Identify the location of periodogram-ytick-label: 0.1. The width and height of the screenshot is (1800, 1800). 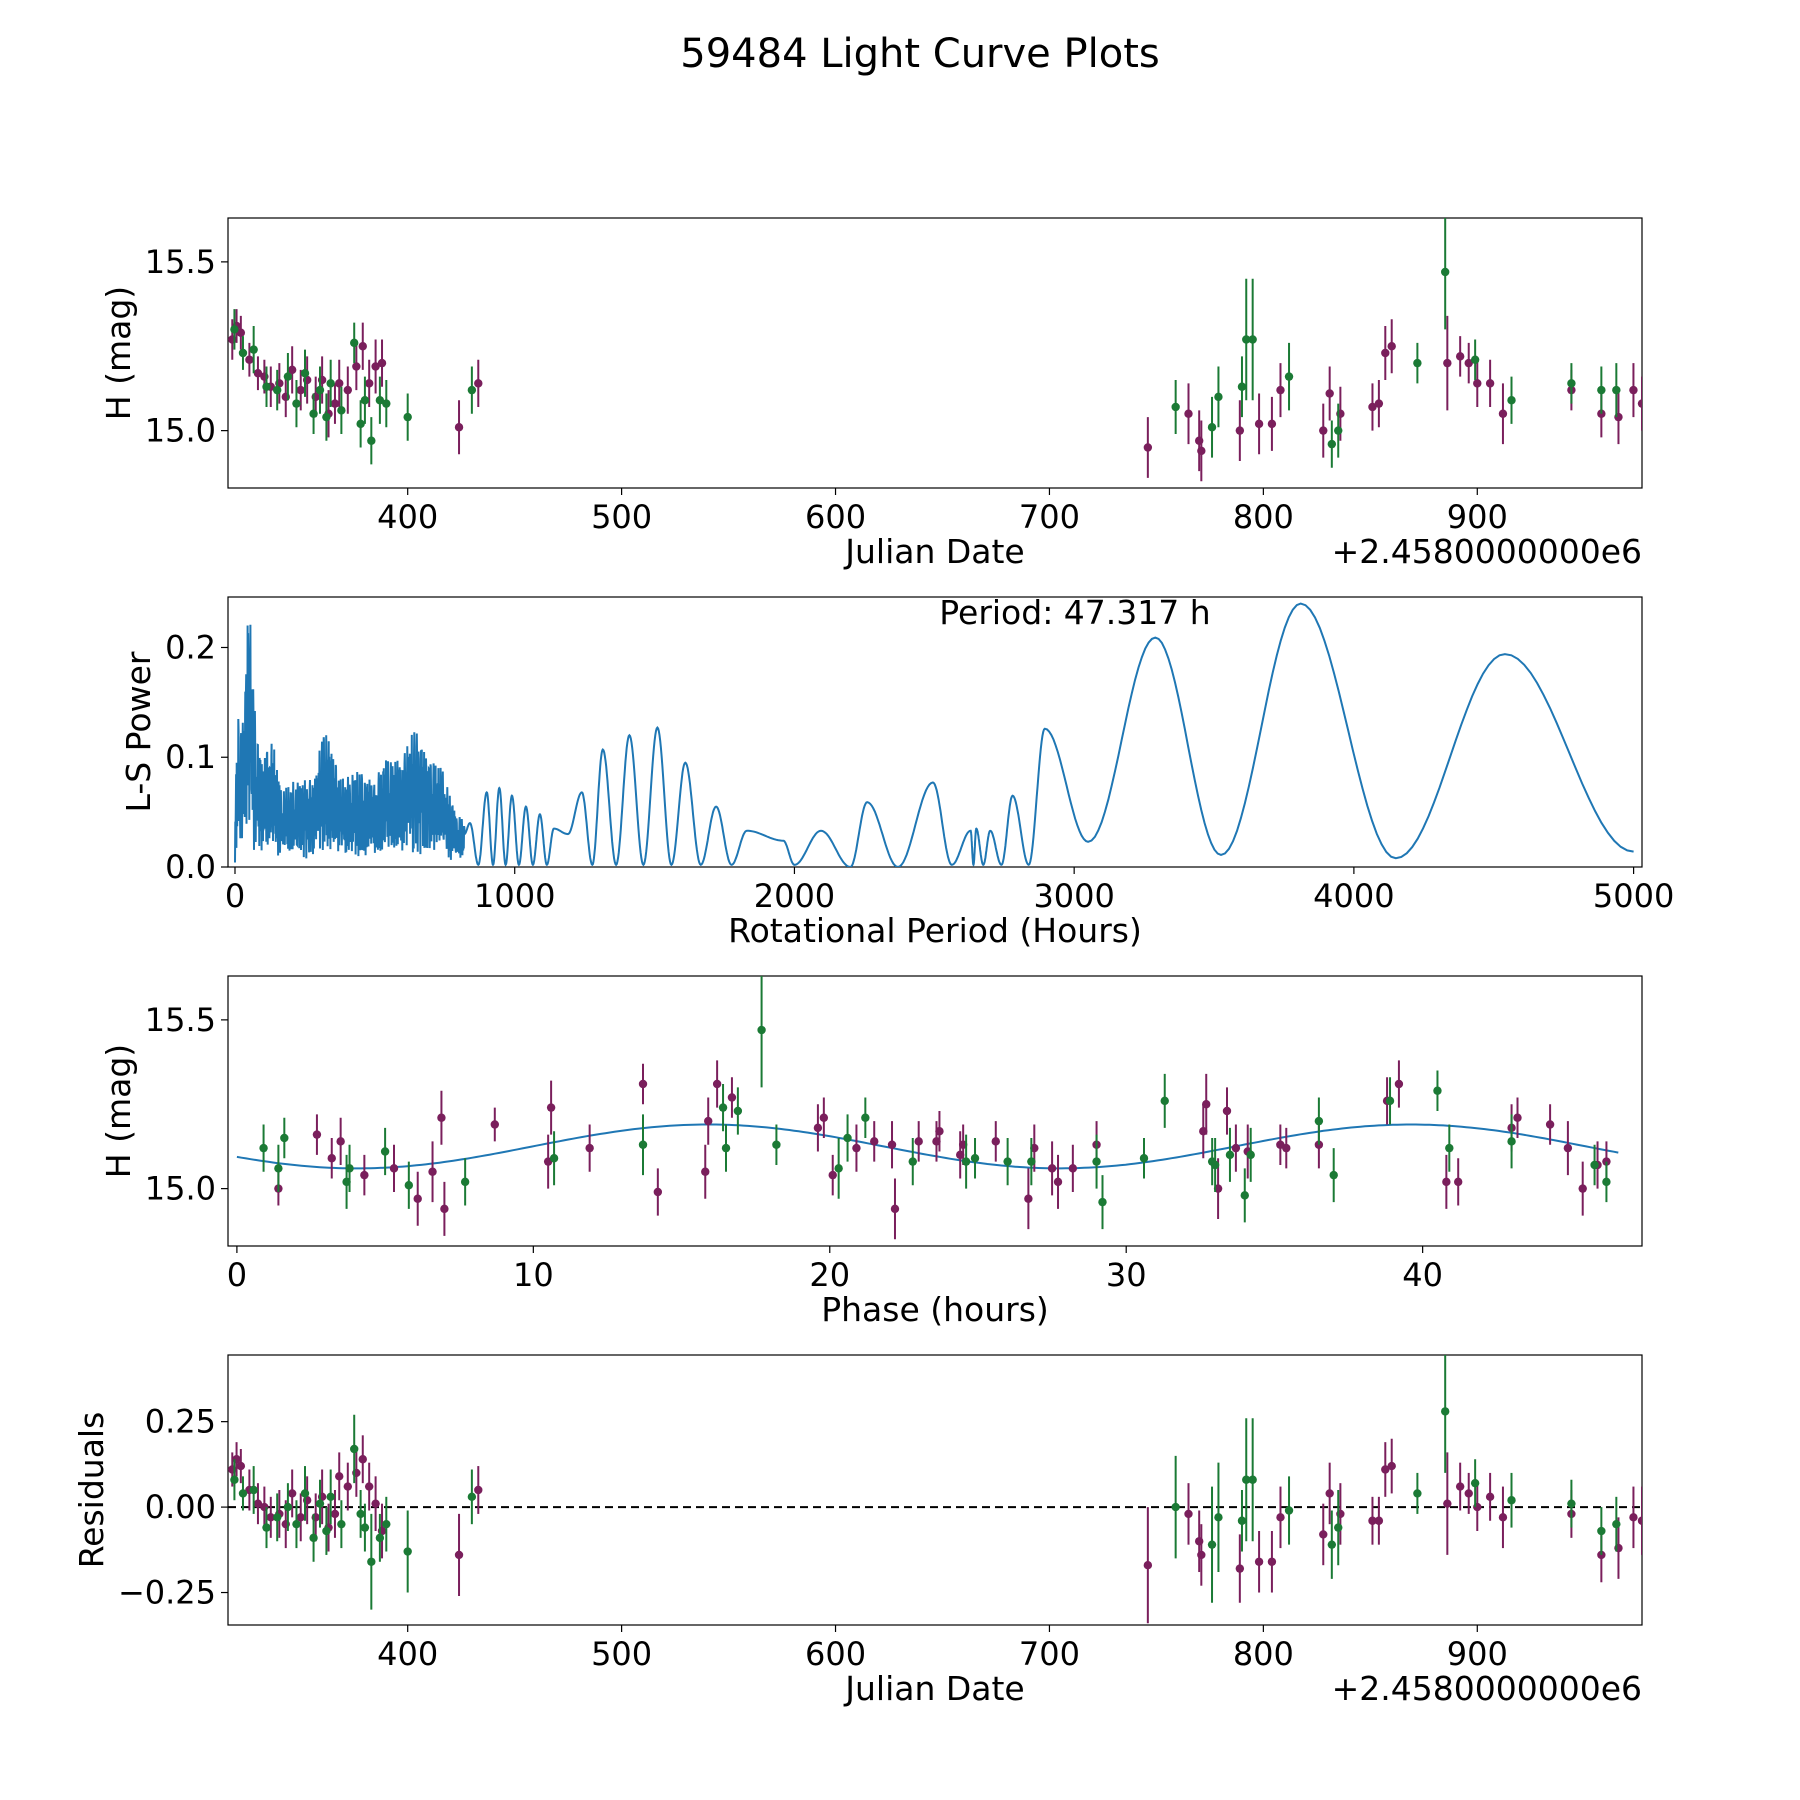
(190, 757).